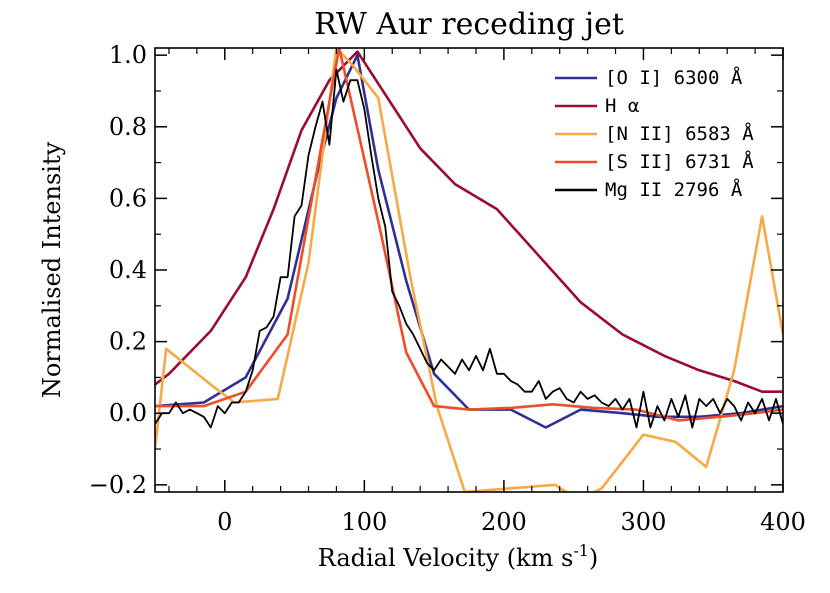  What do you see at coordinates (581, 550) in the screenshot?
I see `x-axis-label-unit-superscript: -1` at bounding box center [581, 550].